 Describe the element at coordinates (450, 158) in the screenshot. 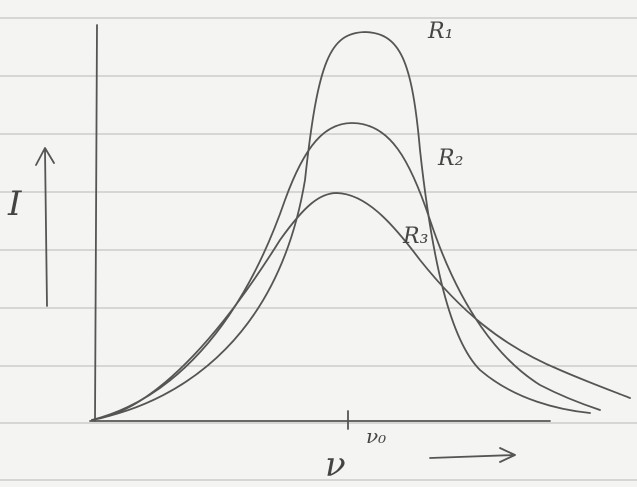

I see `curve-label: R₂` at that location.